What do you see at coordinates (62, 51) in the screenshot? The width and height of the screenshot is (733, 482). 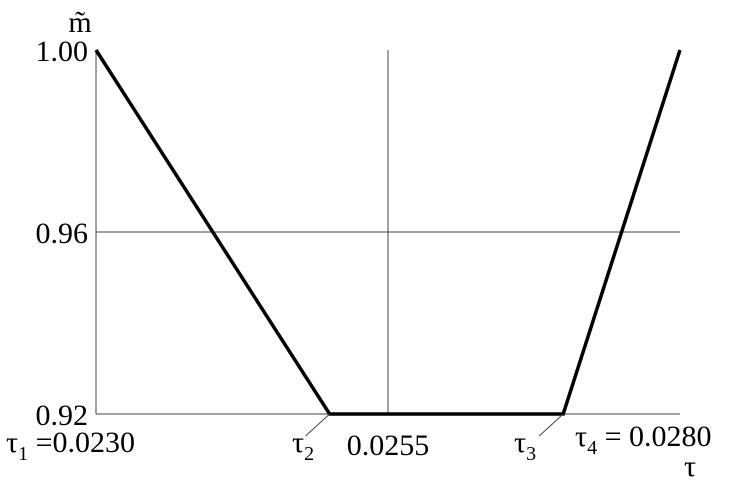 I see `y-tick-label: 1.00` at bounding box center [62, 51].